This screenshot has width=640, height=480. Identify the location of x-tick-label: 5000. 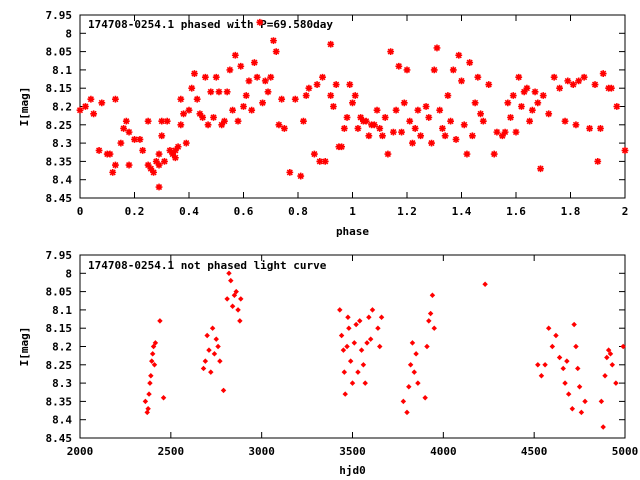
(625, 451).